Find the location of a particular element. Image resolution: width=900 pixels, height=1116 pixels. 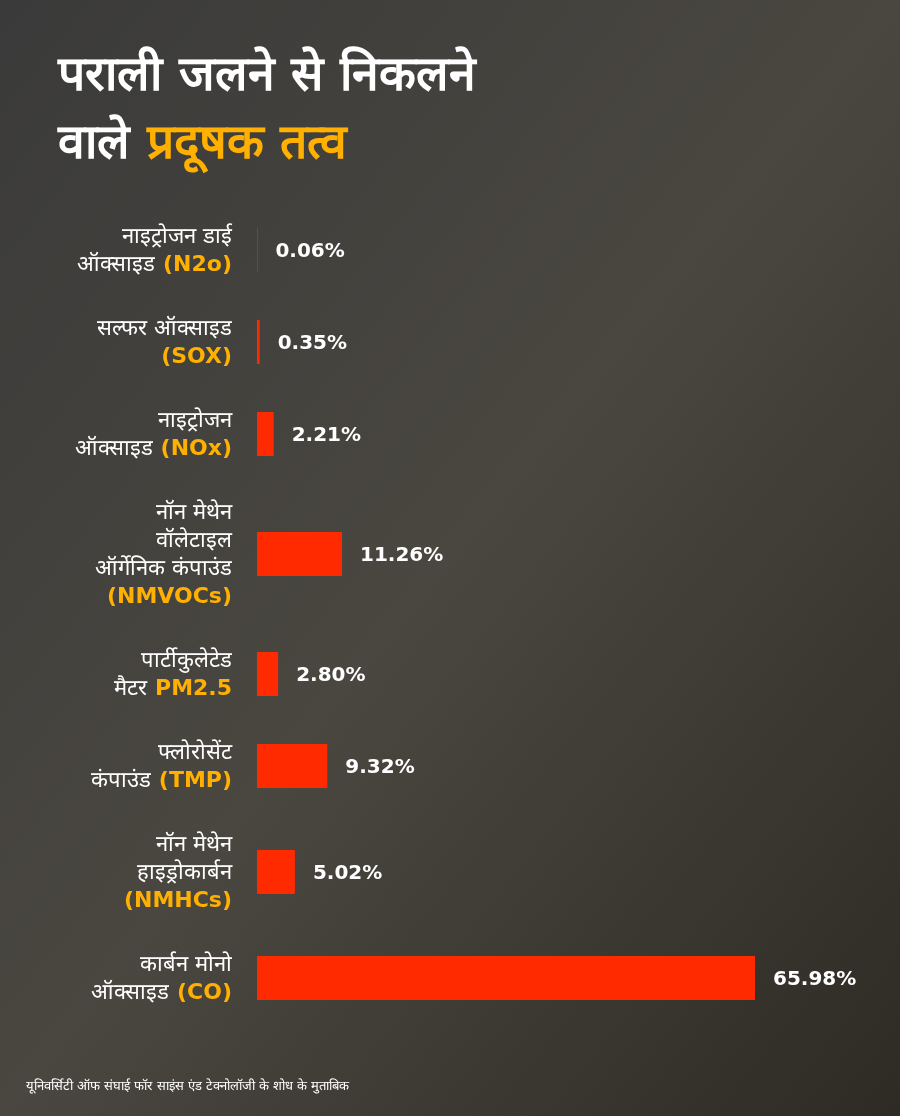

y-tick-label: सल्फर ऑक्साइड (SOX) is located at coordinates (164, 341).